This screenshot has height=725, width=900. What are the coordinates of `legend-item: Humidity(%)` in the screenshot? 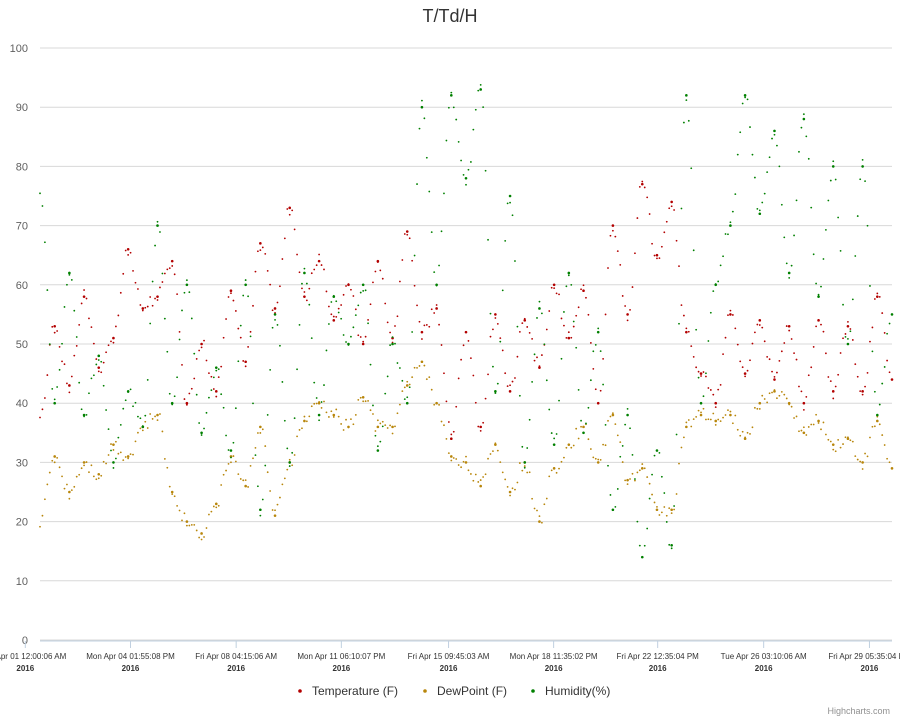 It's located at (570, 691).